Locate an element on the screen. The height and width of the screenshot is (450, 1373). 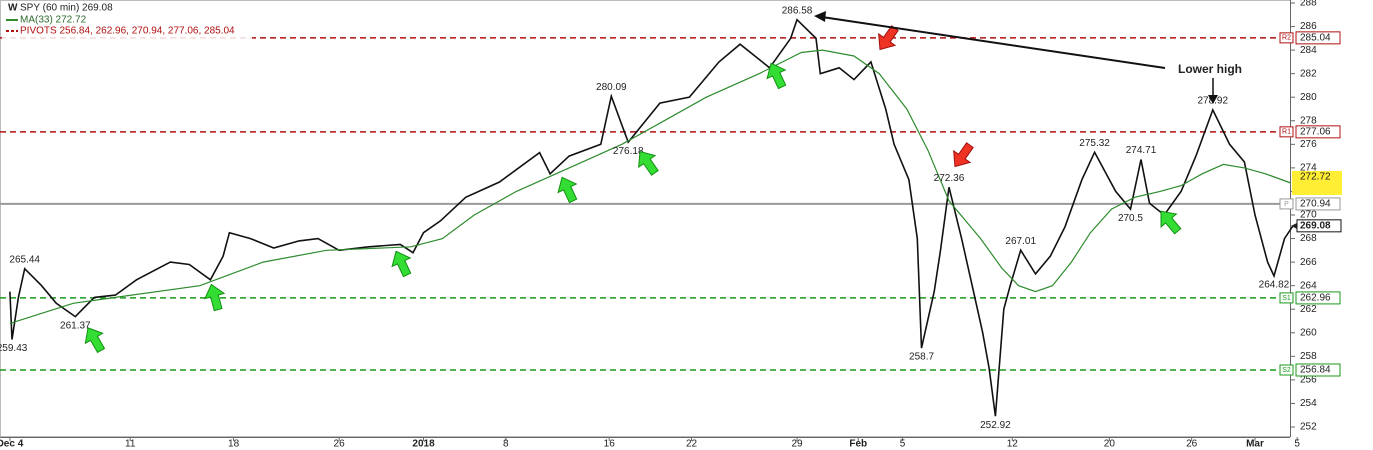
pivot-value: 285.04 is located at coordinates (1315, 38).